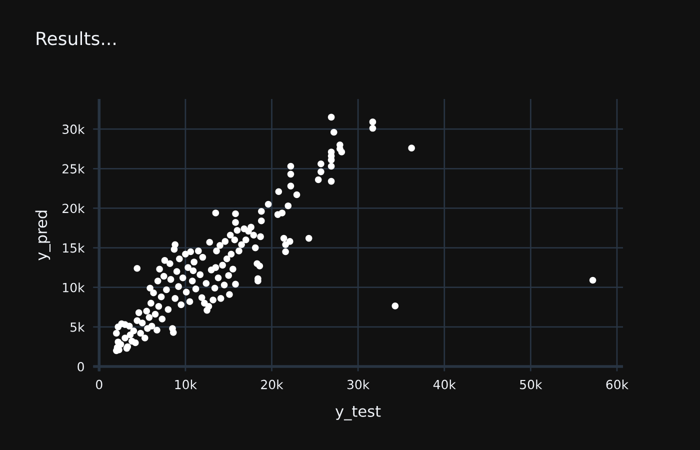 Image resolution: width=700 pixels, height=450 pixels. Describe the element at coordinates (272, 385) in the screenshot. I see `x-tick-label: 20k` at that location.